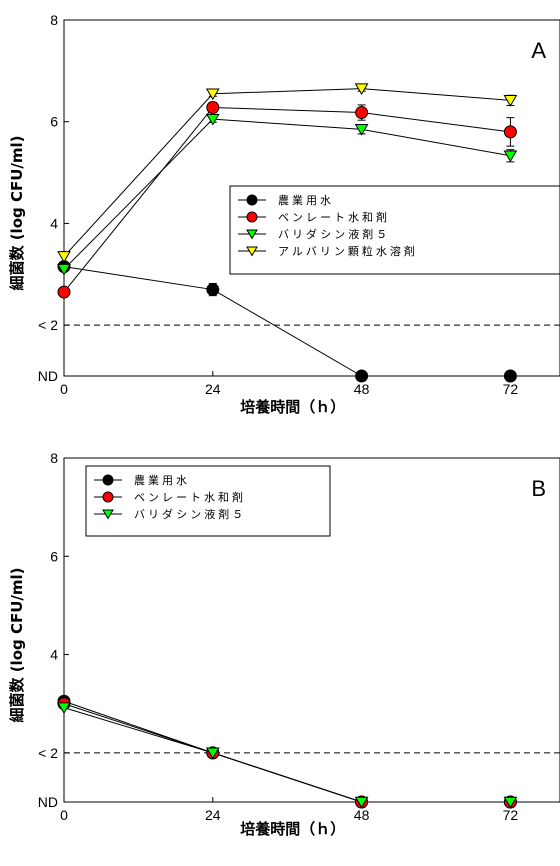 This screenshot has width=560, height=866. What do you see at coordinates (348, 251) in the screenshot?
I see `legend-label: アルバリン顆粒水溶剤` at bounding box center [348, 251].